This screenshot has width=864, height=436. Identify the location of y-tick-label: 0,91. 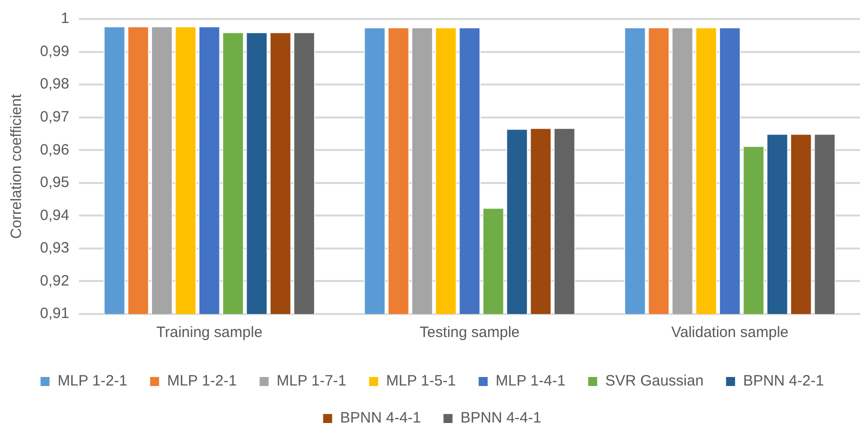
(55, 313).